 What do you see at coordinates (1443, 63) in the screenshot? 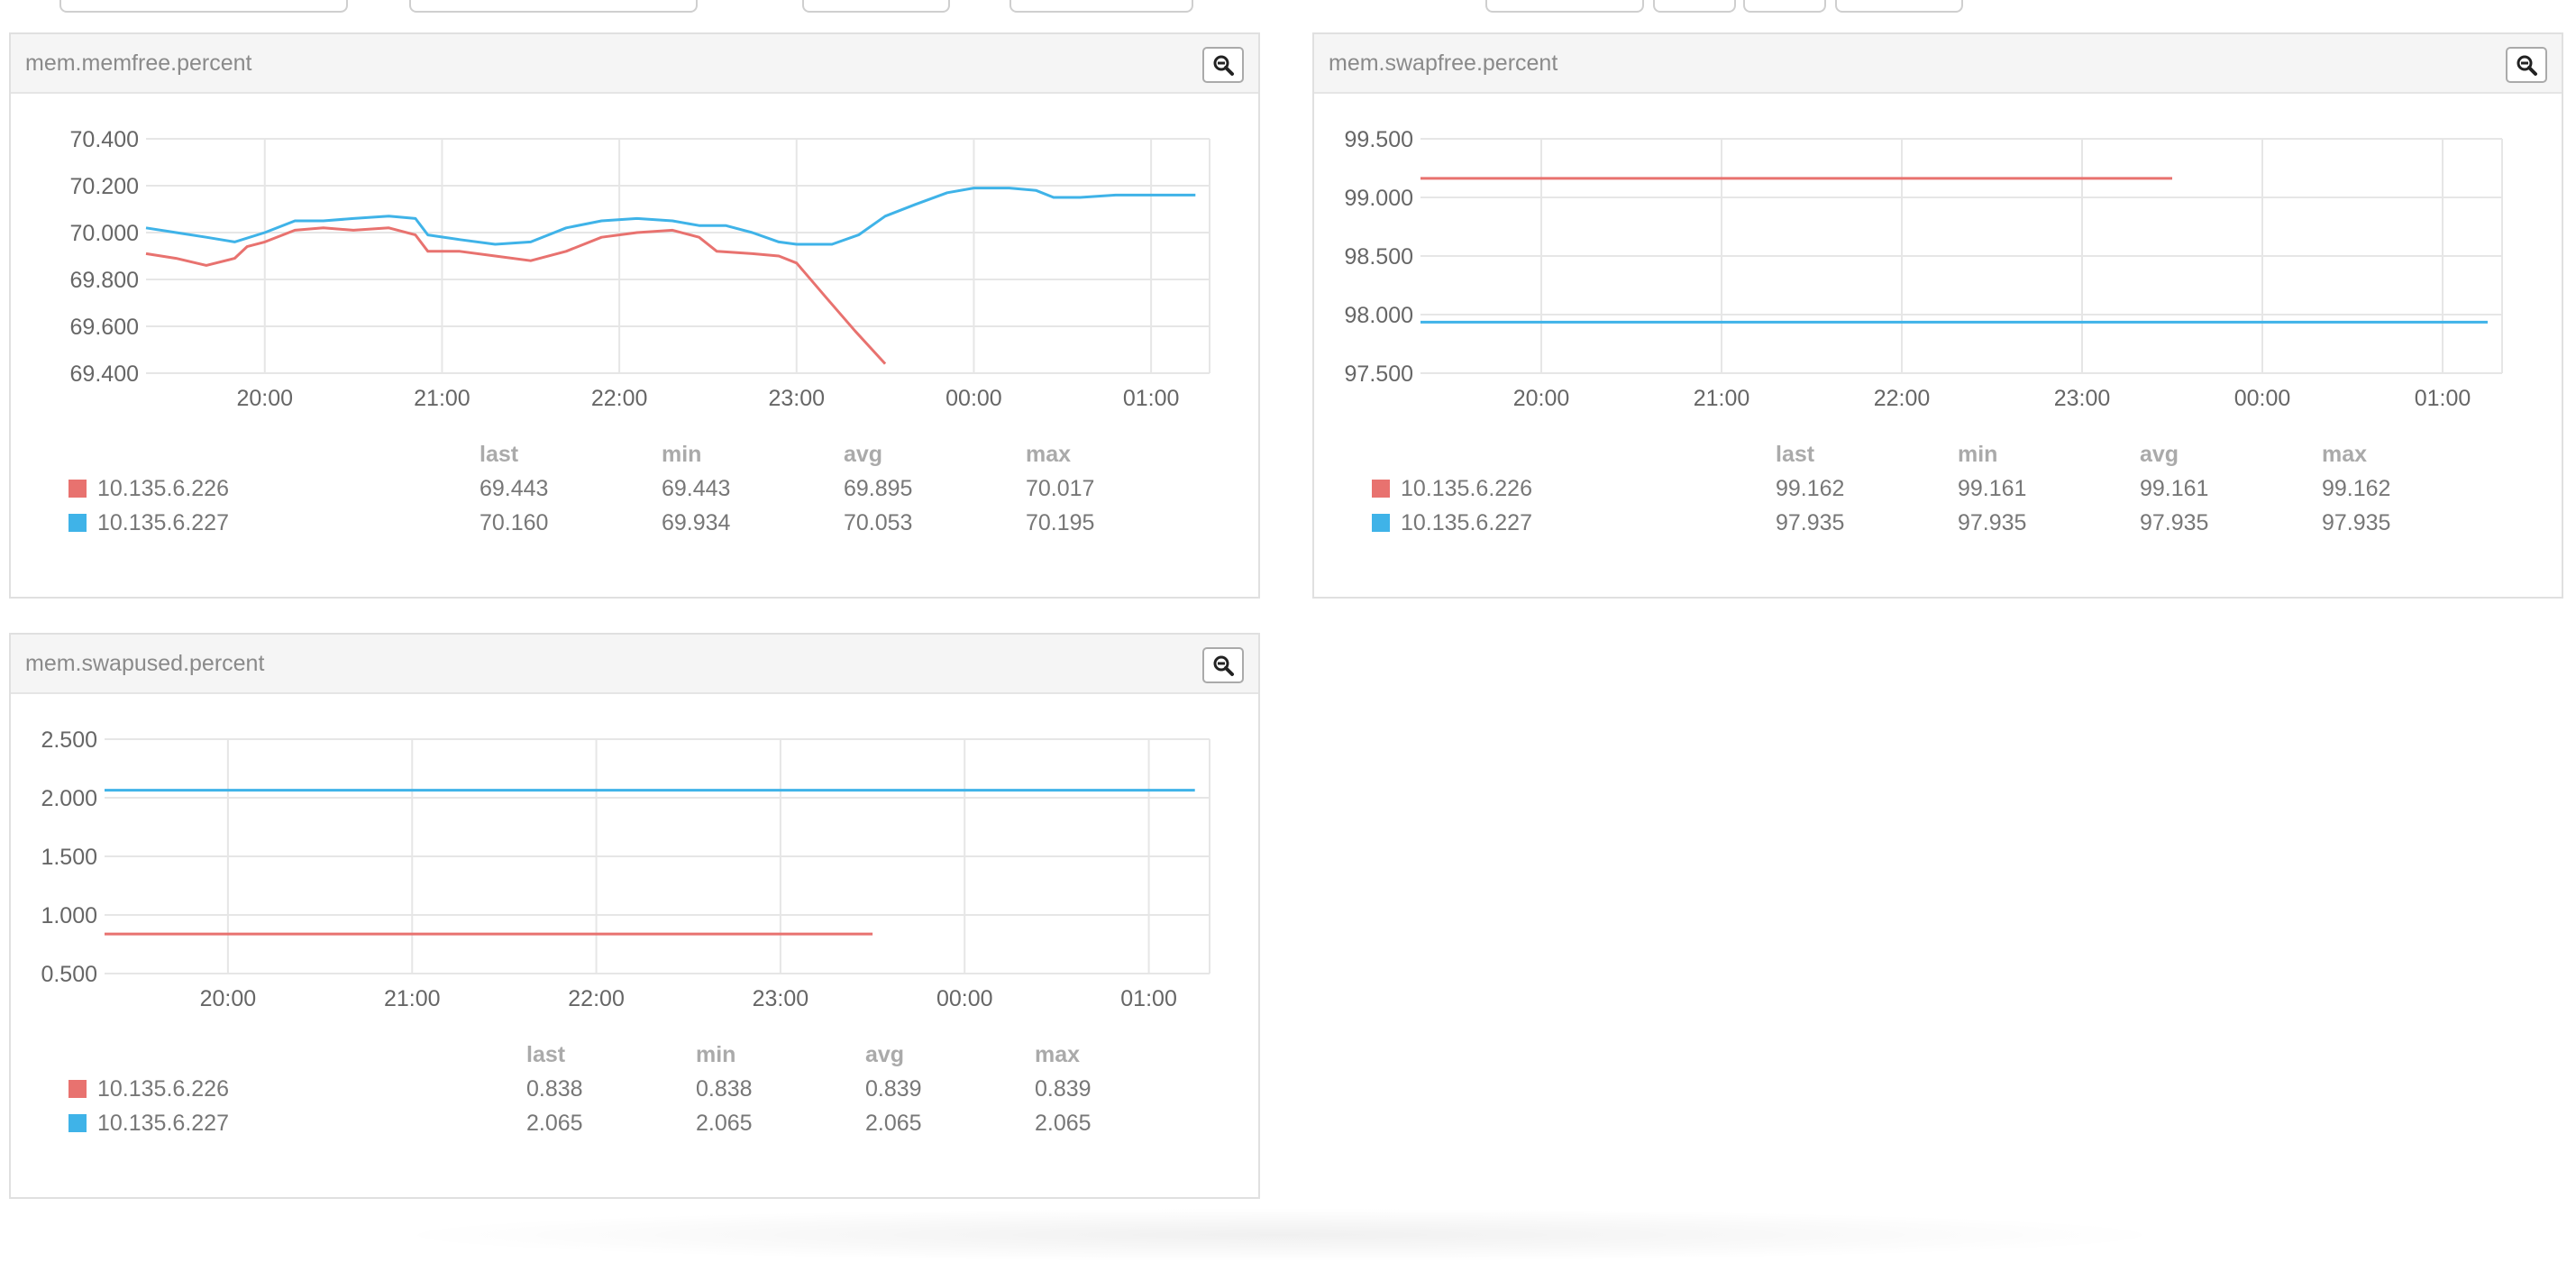
I see `panel-title: mem.swapfree.percent` at bounding box center [1443, 63].